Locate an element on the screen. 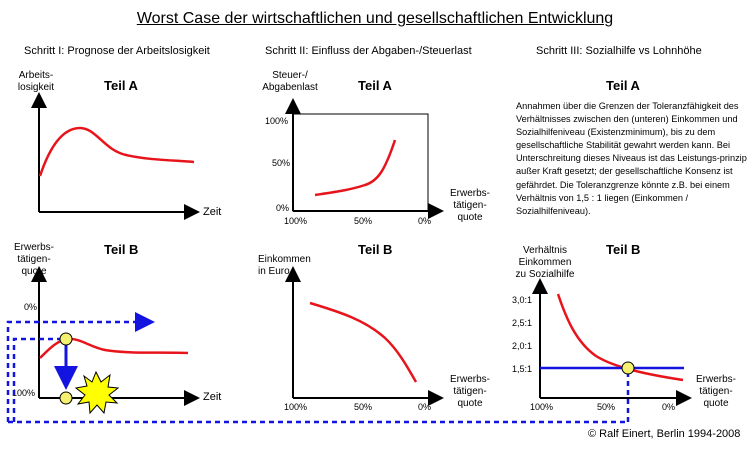 The width and height of the screenshot is (750, 450). section-heading-1: Schritt I: Prognose der Arbeitslosigkeit is located at coordinates (117, 51).